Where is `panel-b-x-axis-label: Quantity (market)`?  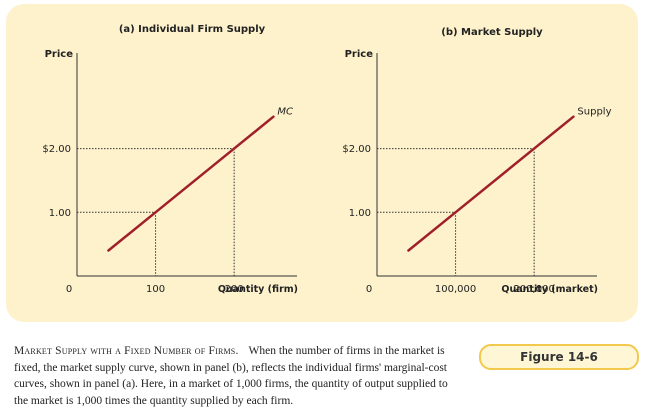 panel-b-x-axis-label: Quantity (market) is located at coordinates (549, 289).